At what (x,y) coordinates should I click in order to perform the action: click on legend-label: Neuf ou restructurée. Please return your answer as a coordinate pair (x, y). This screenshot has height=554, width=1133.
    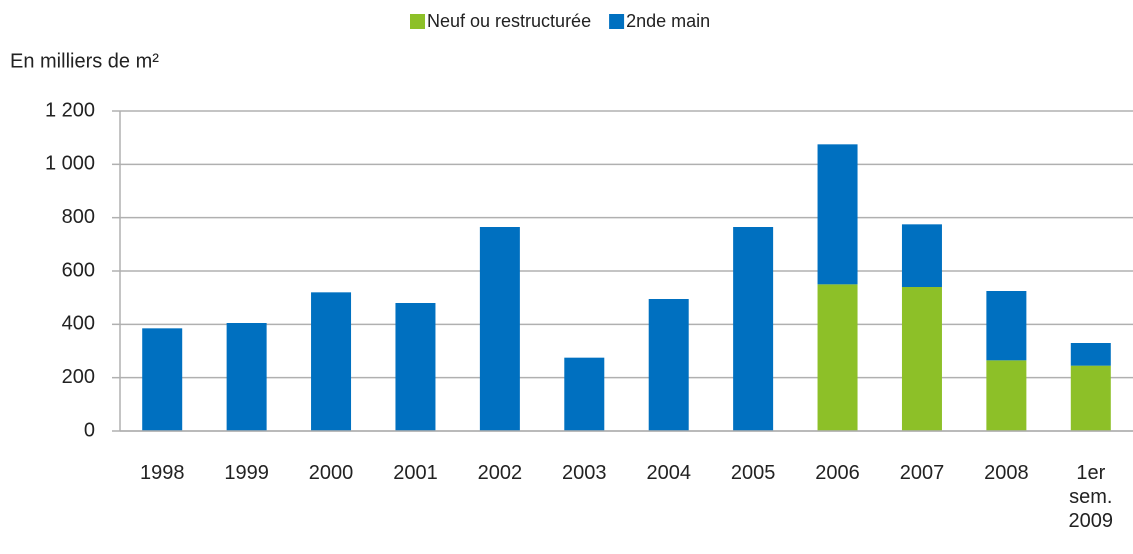
    Looking at the image, I should click on (509, 21).